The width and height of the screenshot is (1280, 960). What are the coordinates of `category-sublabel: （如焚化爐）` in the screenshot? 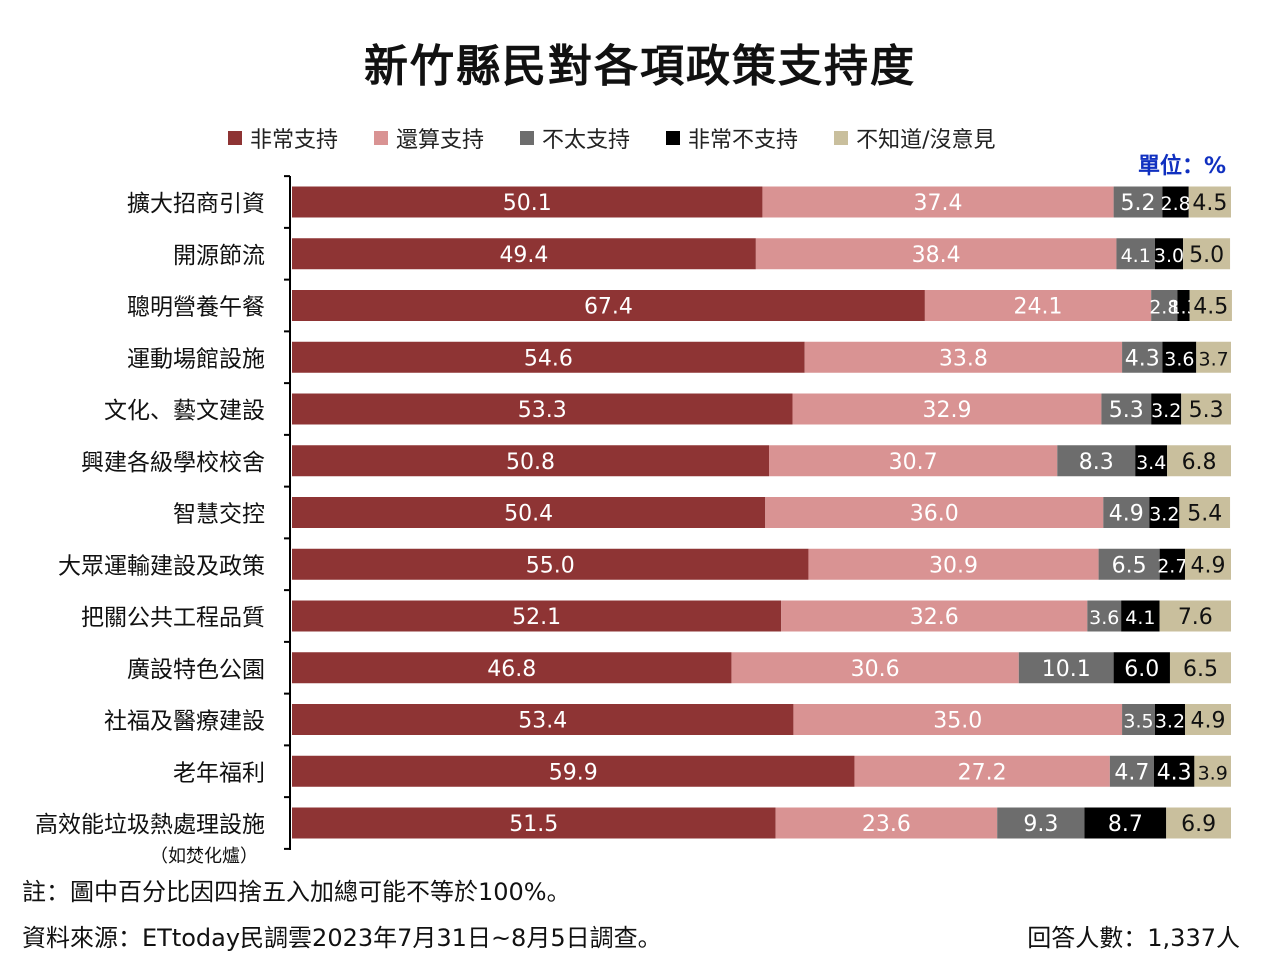 It's located at (204, 856).